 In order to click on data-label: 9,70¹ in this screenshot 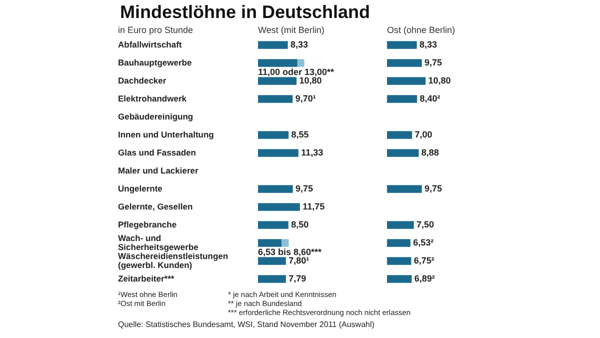, I will do `click(305, 98)`.